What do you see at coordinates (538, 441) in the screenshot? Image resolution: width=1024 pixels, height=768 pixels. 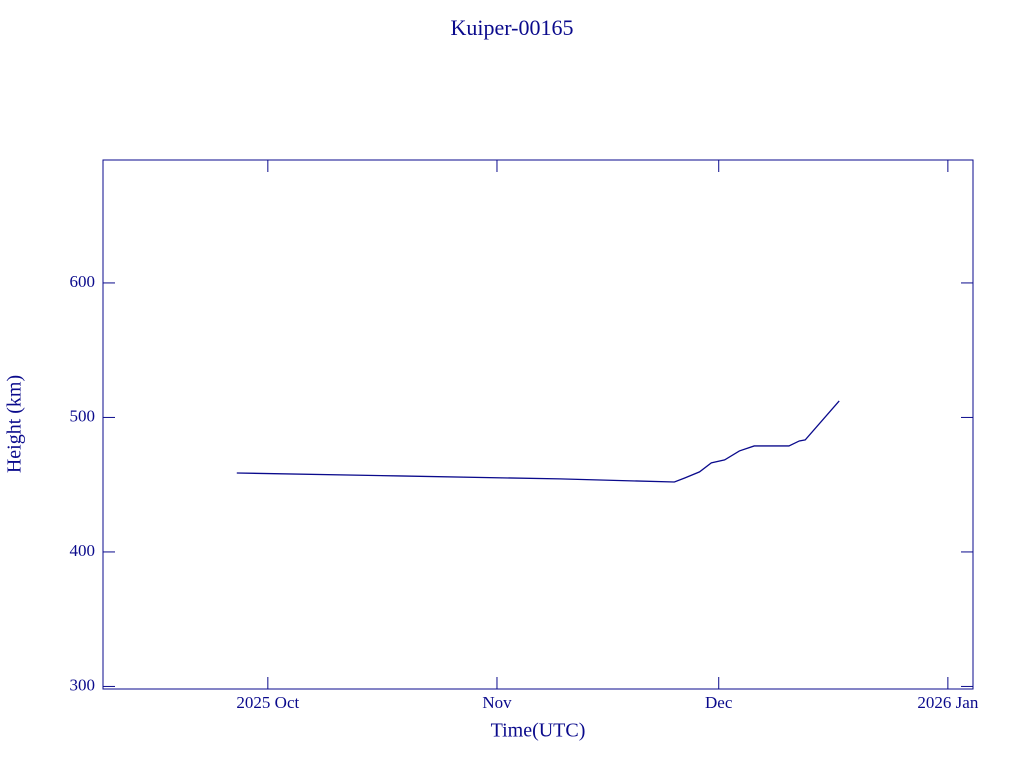 I see `data-line` at bounding box center [538, 441].